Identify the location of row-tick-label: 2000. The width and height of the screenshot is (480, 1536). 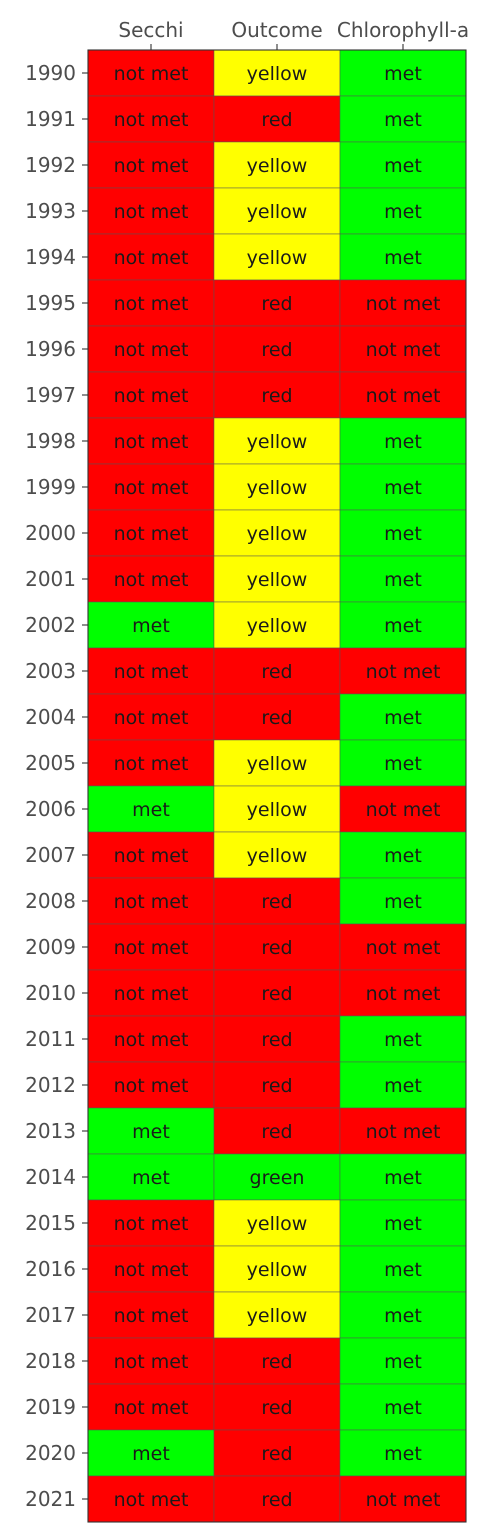
(50, 533).